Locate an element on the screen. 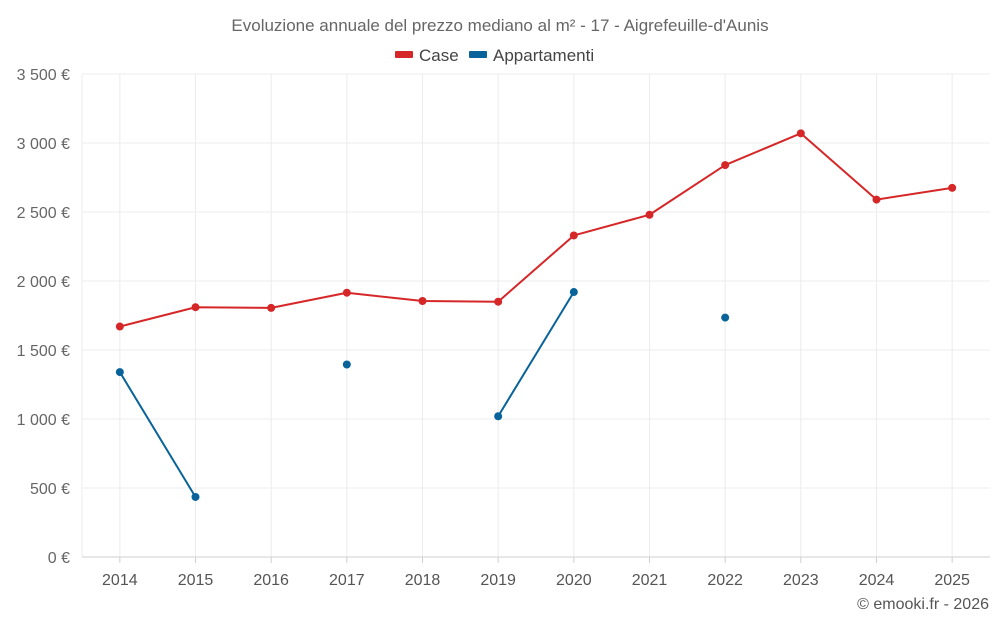 This screenshot has width=1000, height=625. x-tick-label: 2020 is located at coordinates (574, 580).